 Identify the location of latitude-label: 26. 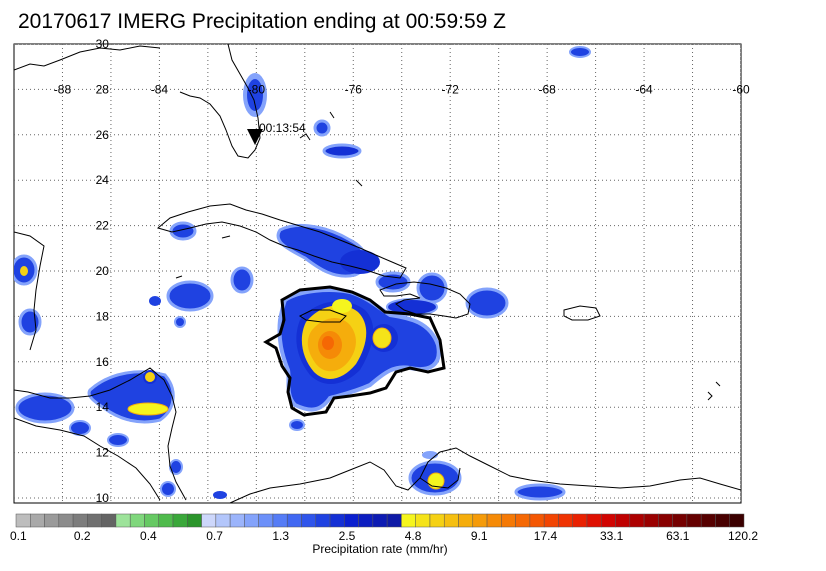
(103, 135).